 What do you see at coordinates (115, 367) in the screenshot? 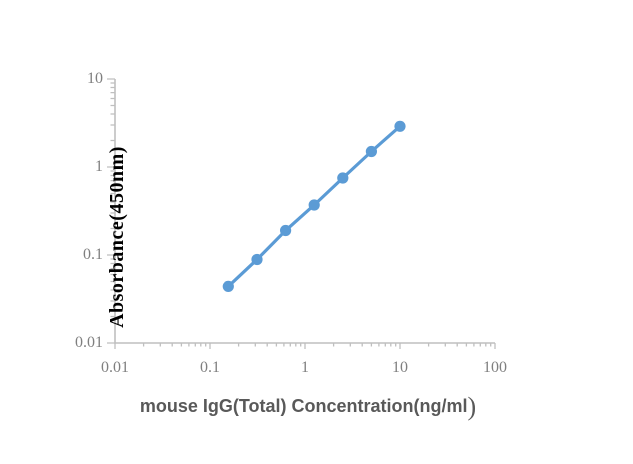
I see `x-tick-label: 0.01` at bounding box center [115, 367].